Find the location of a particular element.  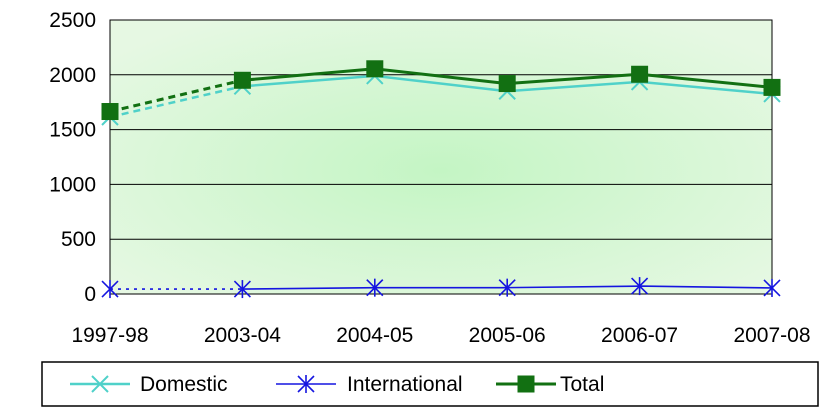

legend: Domestic International Total is located at coordinates (430, 384).